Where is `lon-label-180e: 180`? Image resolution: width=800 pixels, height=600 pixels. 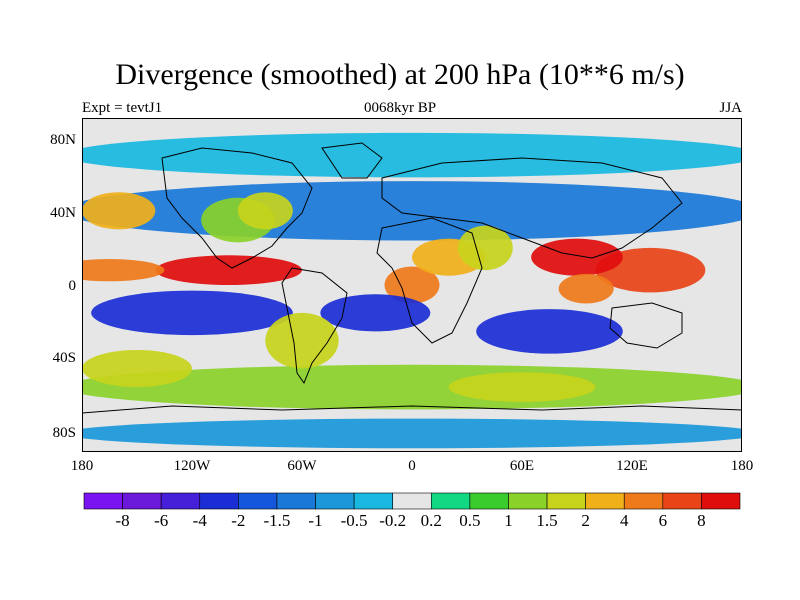
lon-label-180e: 180 is located at coordinates (742, 466).